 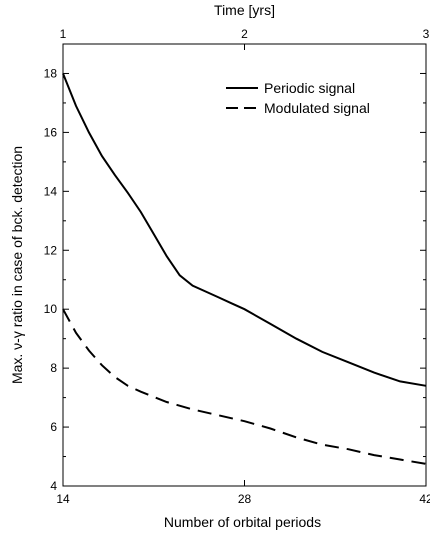 What do you see at coordinates (53, 368) in the screenshot?
I see `y-tick-label: 8` at bounding box center [53, 368].